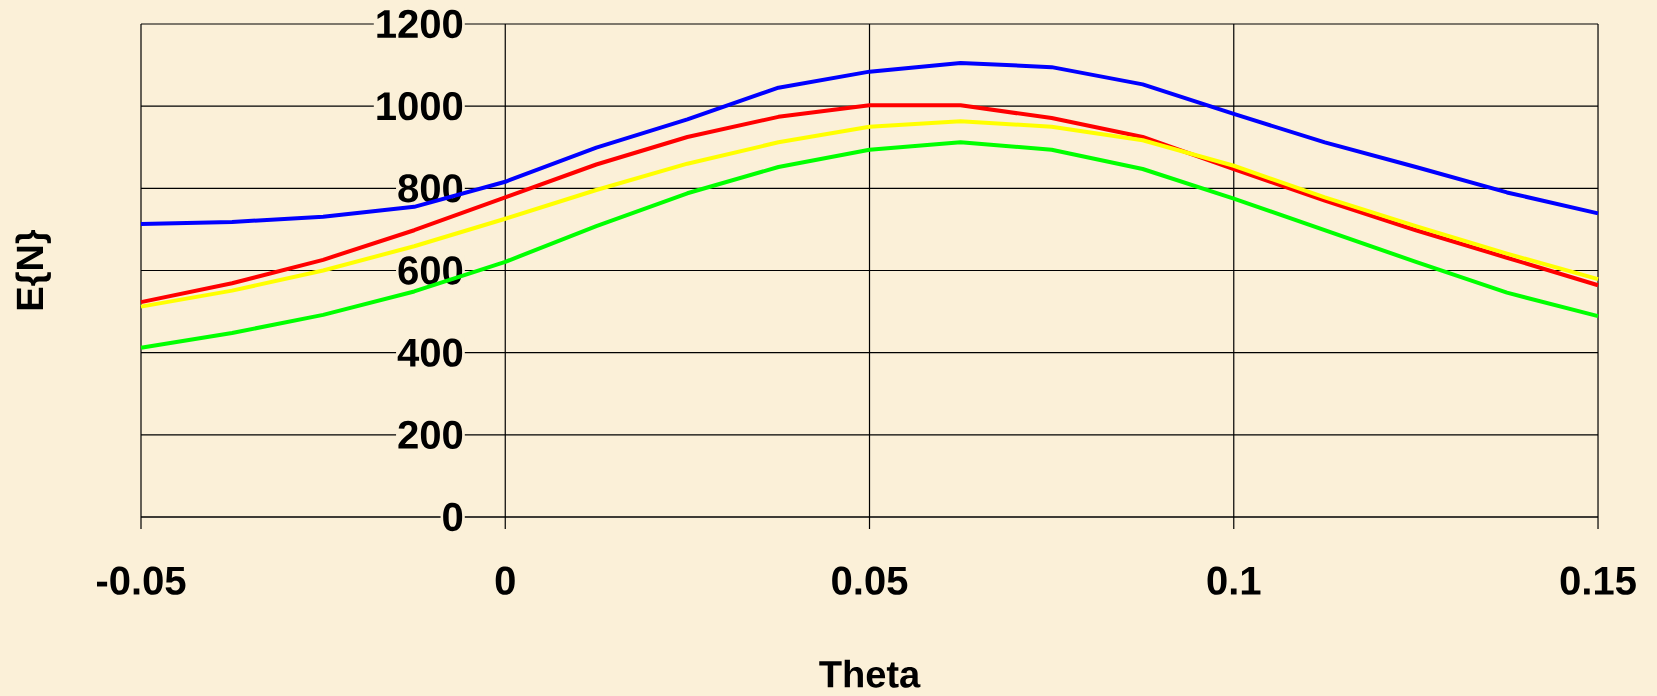 The width and height of the screenshot is (1657, 696). Describe the element at coordinates (430, 434) in the screenshot. I see `y-tick-label: 200` at that location.